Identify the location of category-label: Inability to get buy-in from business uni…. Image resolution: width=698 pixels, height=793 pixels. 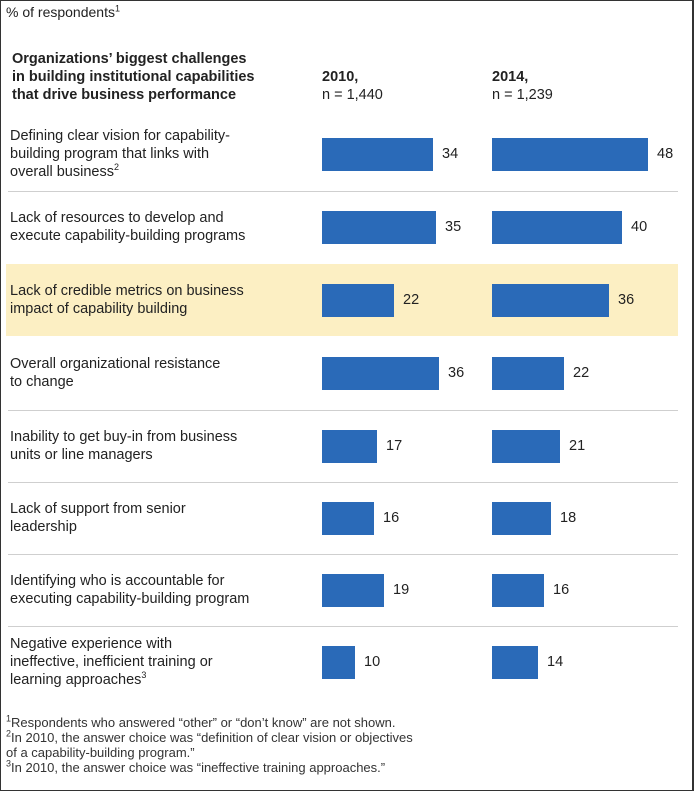
(124, 446).